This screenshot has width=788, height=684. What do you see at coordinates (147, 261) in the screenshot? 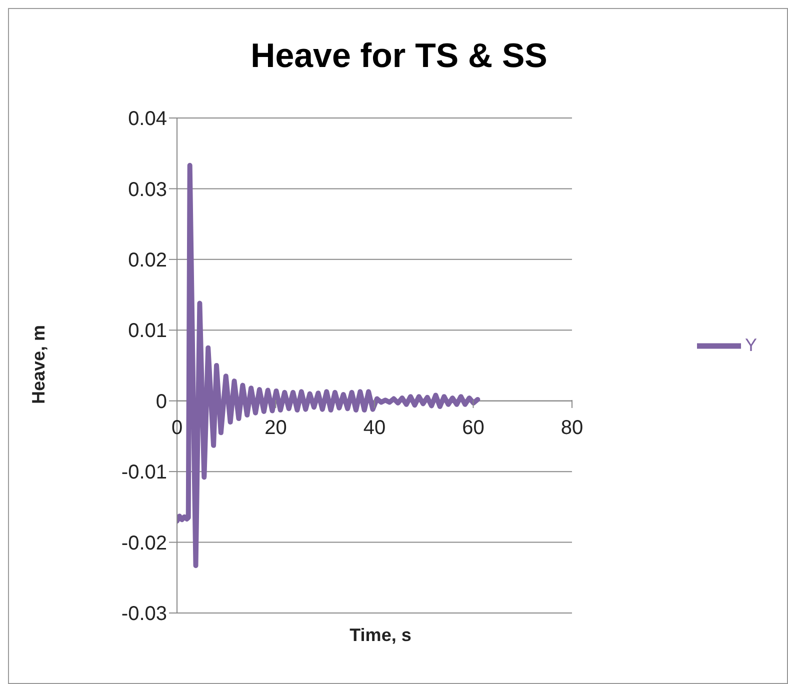
I see `y-tick-label: 0.02` at bounding box center [147, 261].